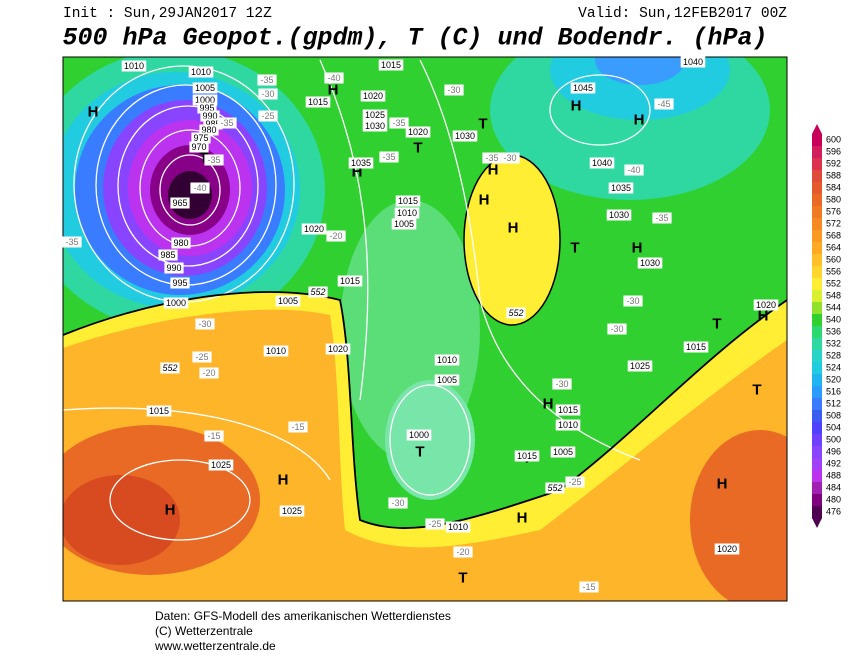 The image size is (850, 657). Describe the element at coordinates (208, 130) in the screenshot. I see `isobar-label: 980` at that location.